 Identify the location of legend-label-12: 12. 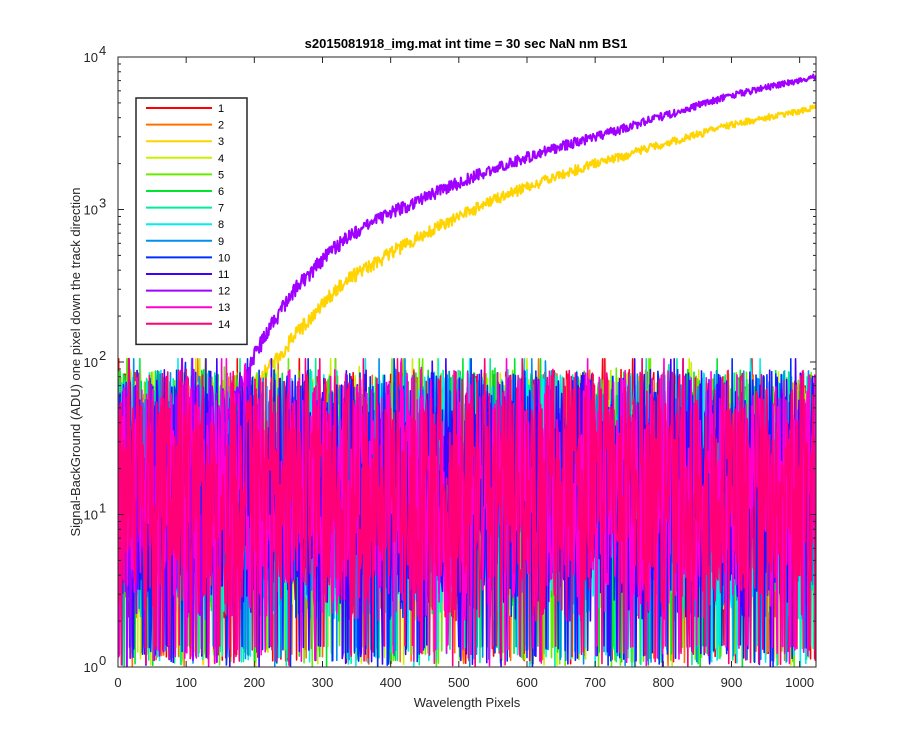
(224, 292).